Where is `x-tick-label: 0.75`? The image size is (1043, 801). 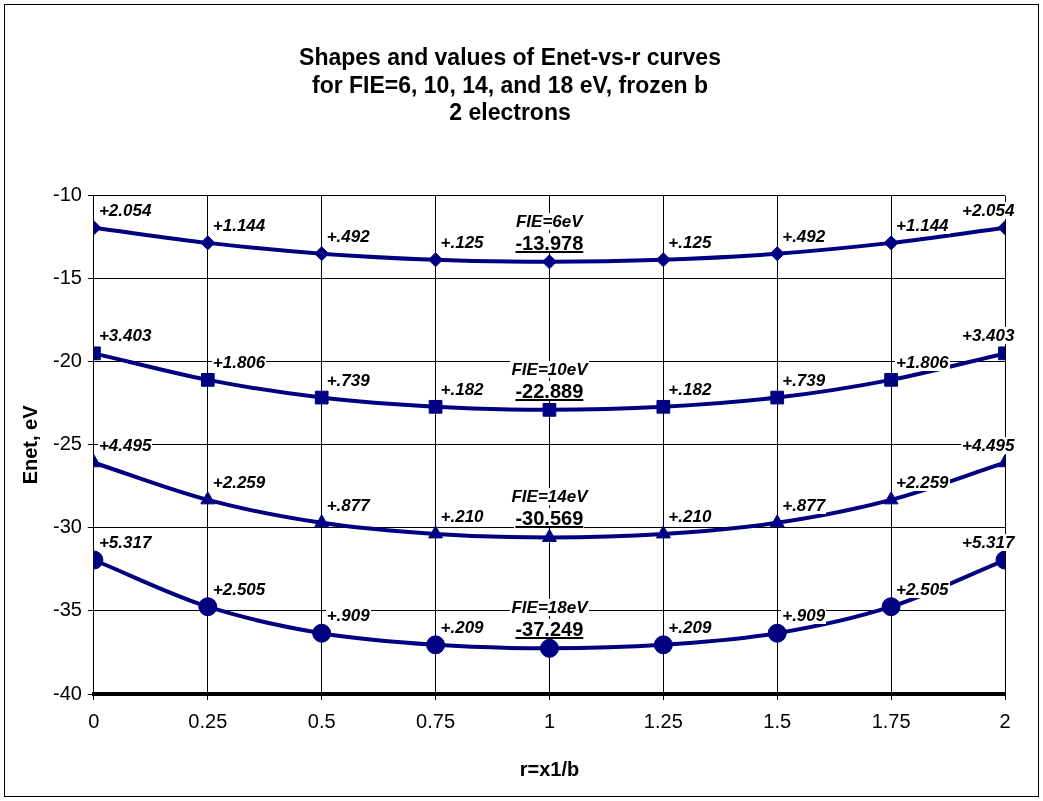 x-tick-label: 0.75 is located at coordinates (436, 720).